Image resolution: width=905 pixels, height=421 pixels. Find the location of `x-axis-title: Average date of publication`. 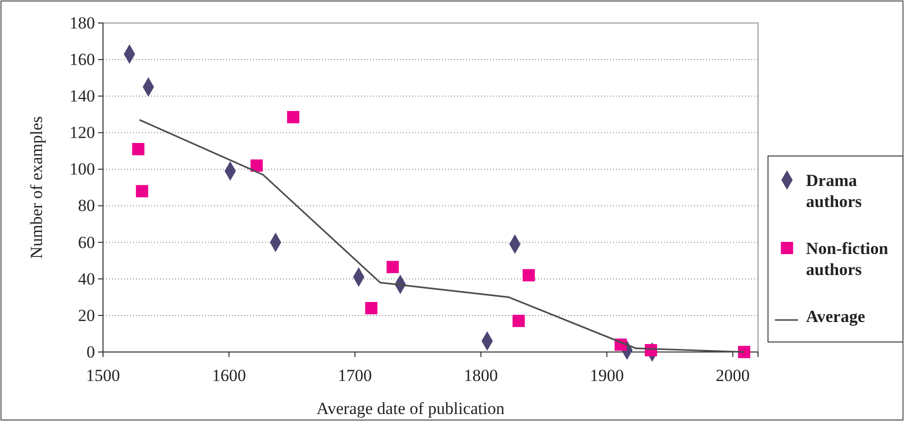

x-axis-title: Average date of publication is located at coordinates (411, 408).